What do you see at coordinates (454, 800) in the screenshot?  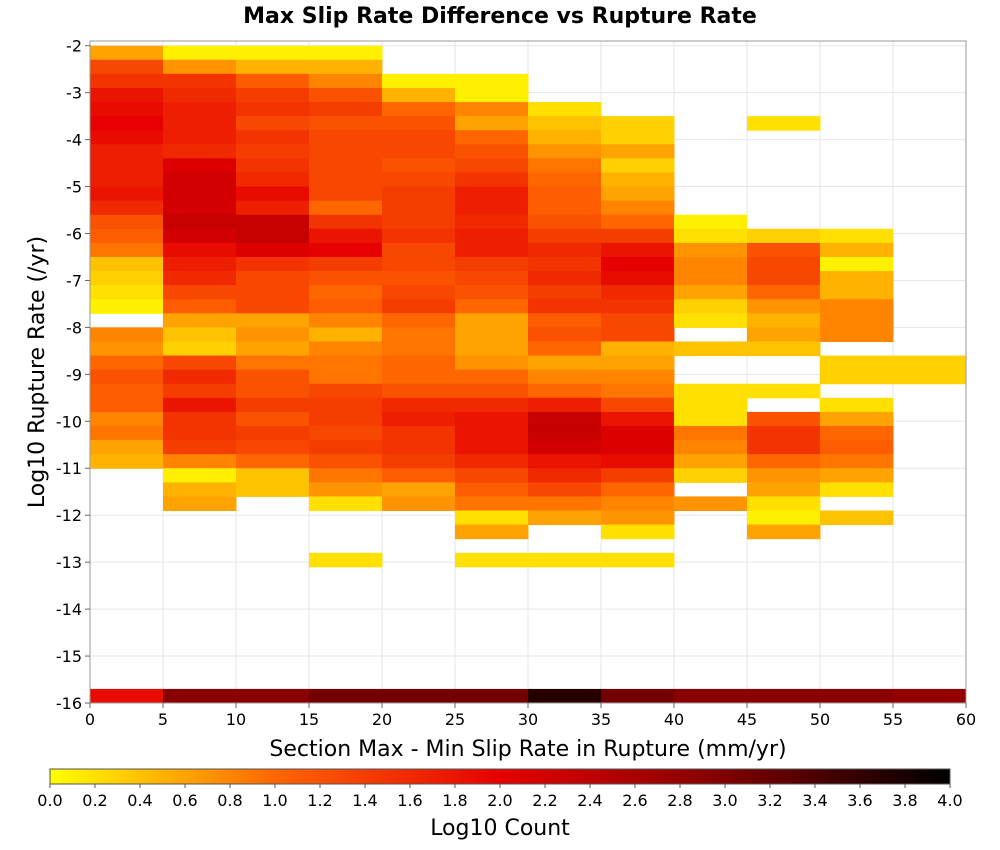 I see `colorbar-tick-label: 1.8` at bounding box center [454, 800].